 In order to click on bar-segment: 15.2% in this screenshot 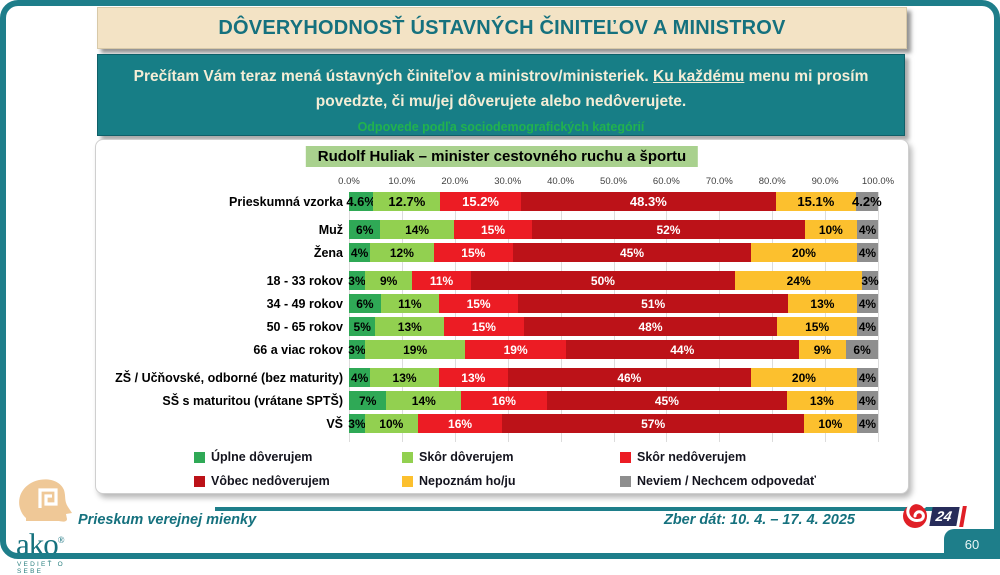, I will do `click(480, 201)`.